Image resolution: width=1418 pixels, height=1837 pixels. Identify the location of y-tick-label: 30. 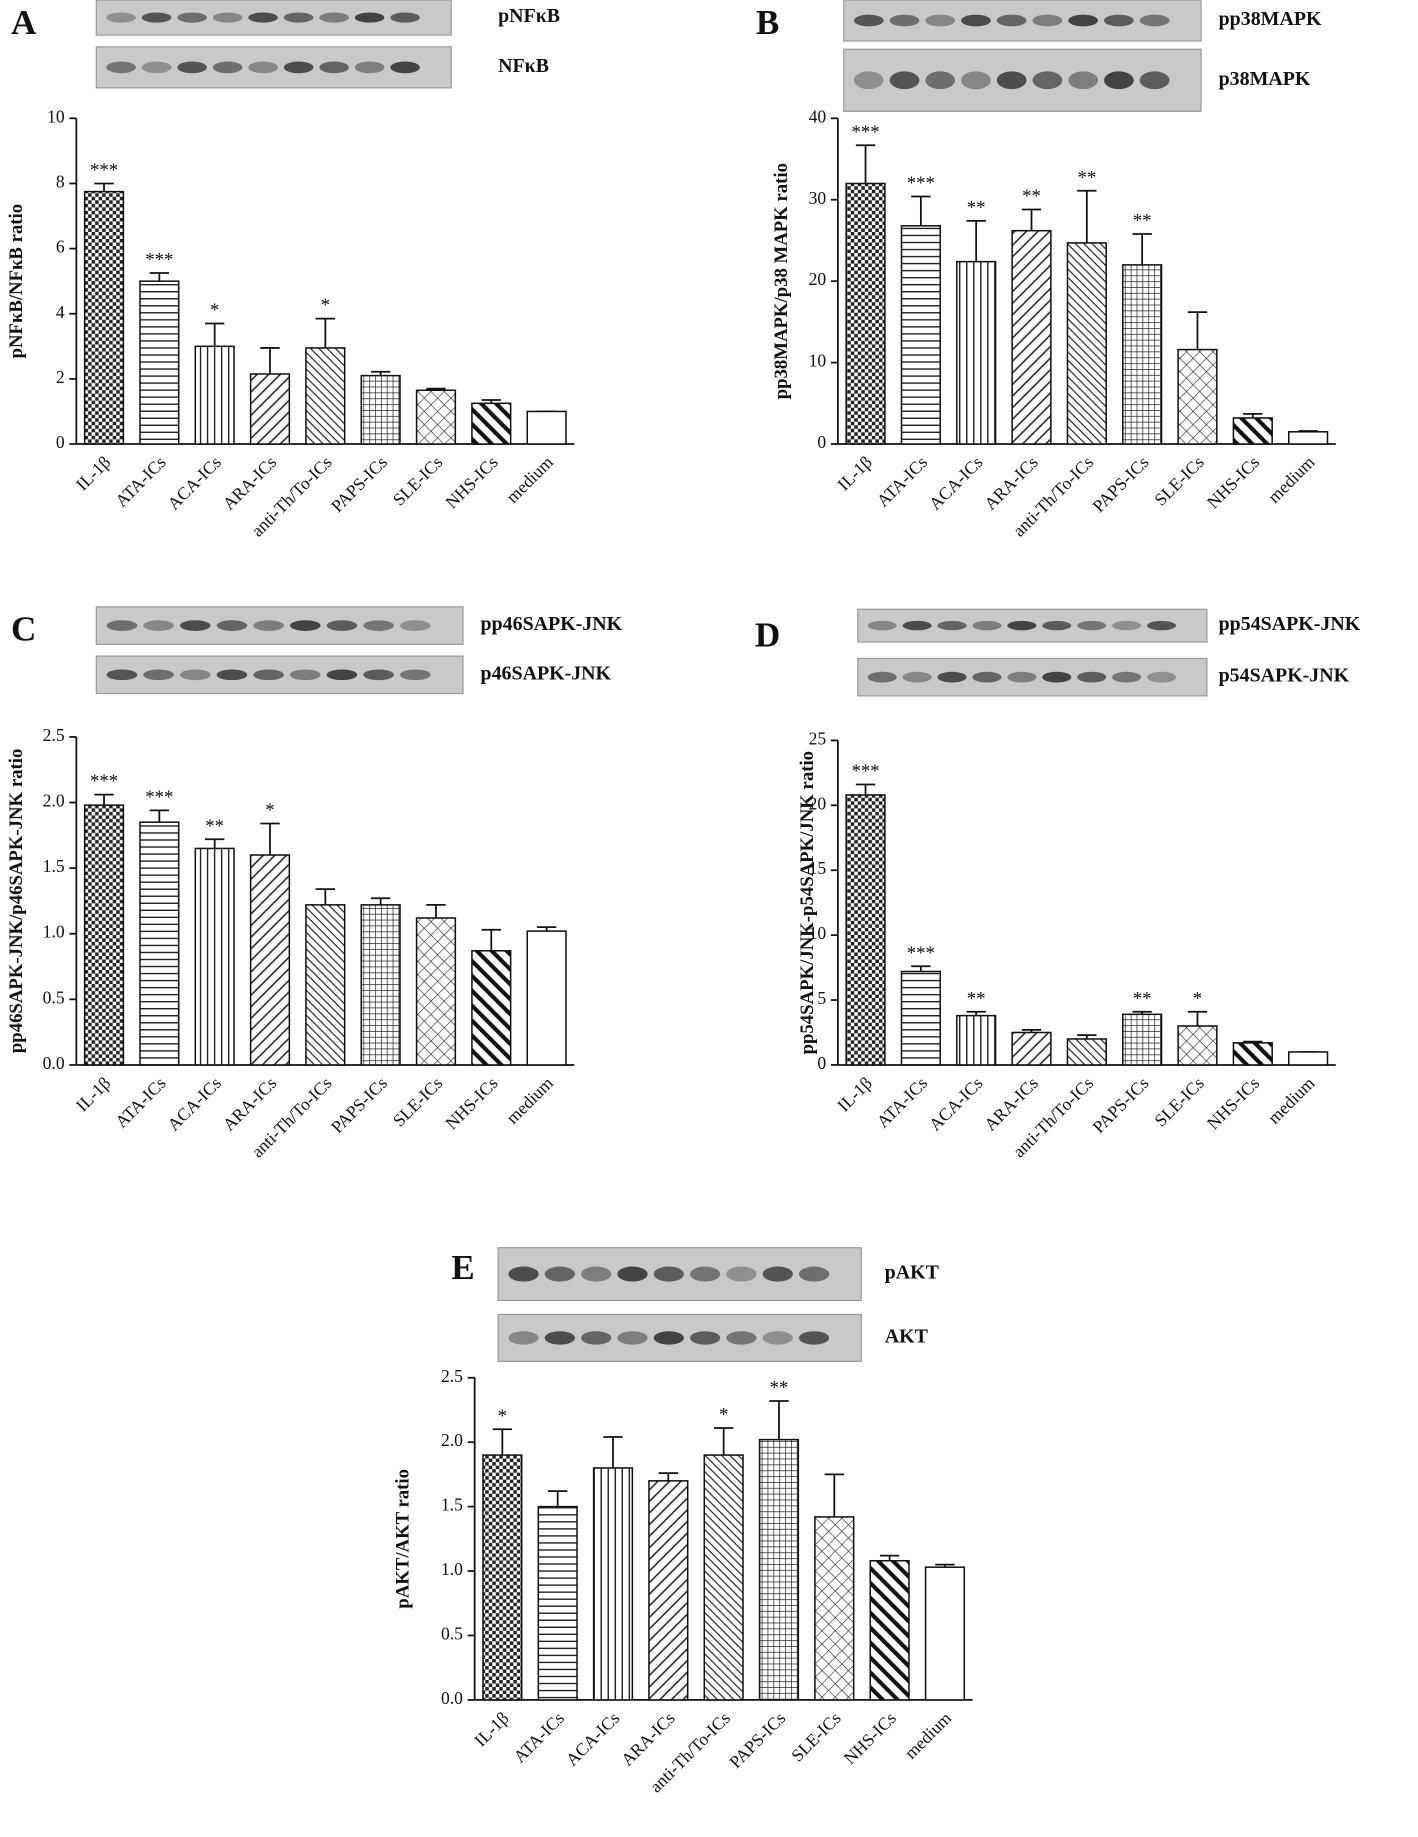
(818, 198).